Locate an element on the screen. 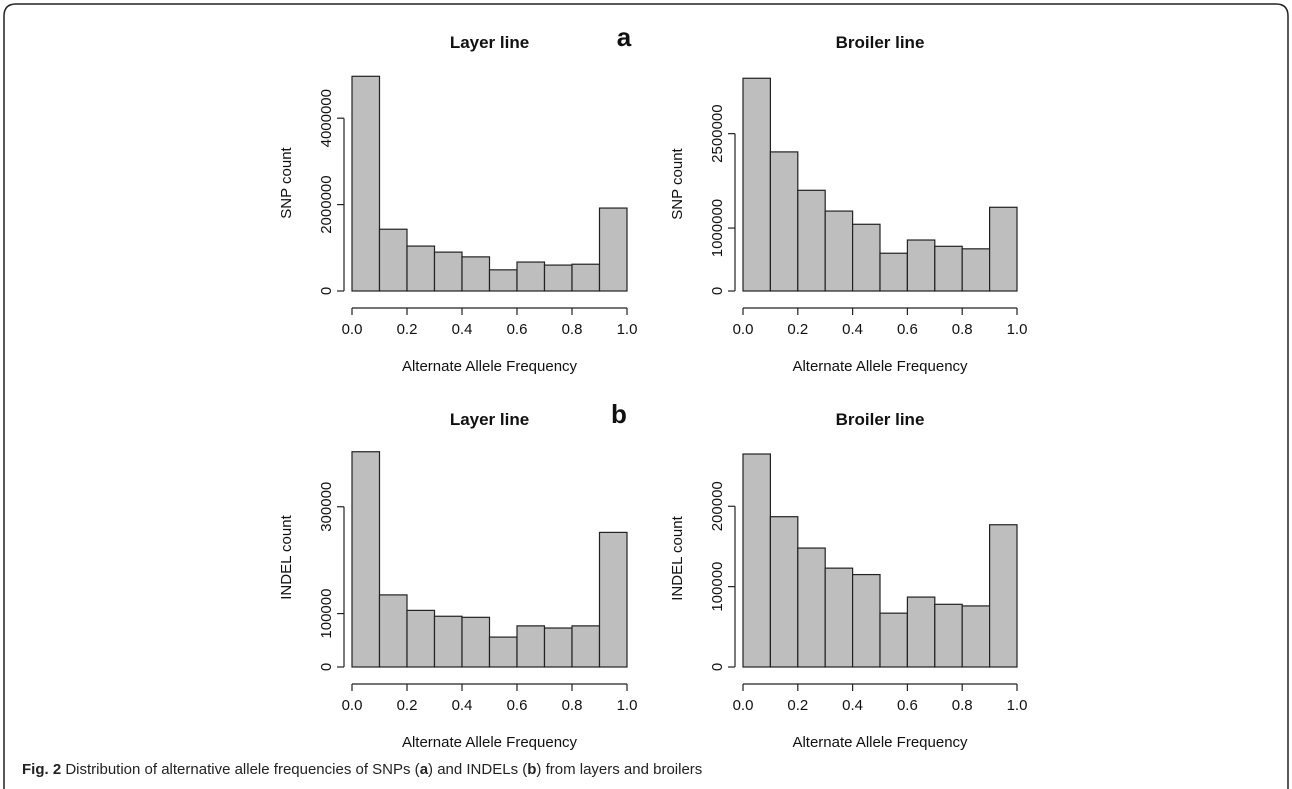 The width and height of the screenshot is (1292, 789). panel-label: b is located at coordinates (619, 414).